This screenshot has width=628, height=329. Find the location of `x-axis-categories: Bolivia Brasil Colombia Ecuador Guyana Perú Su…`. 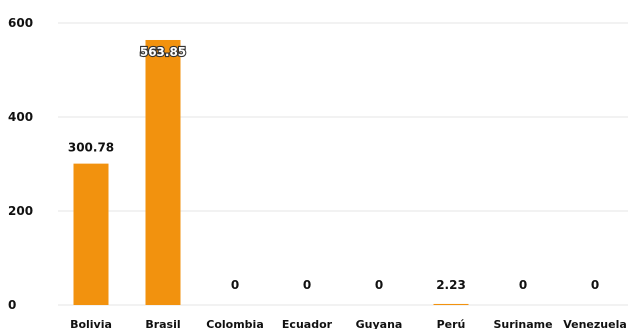

x-axis-categories: Bolivia Brasil Colombia Ecuador Guyana Perú Su… is located at coordinates (348, 323).